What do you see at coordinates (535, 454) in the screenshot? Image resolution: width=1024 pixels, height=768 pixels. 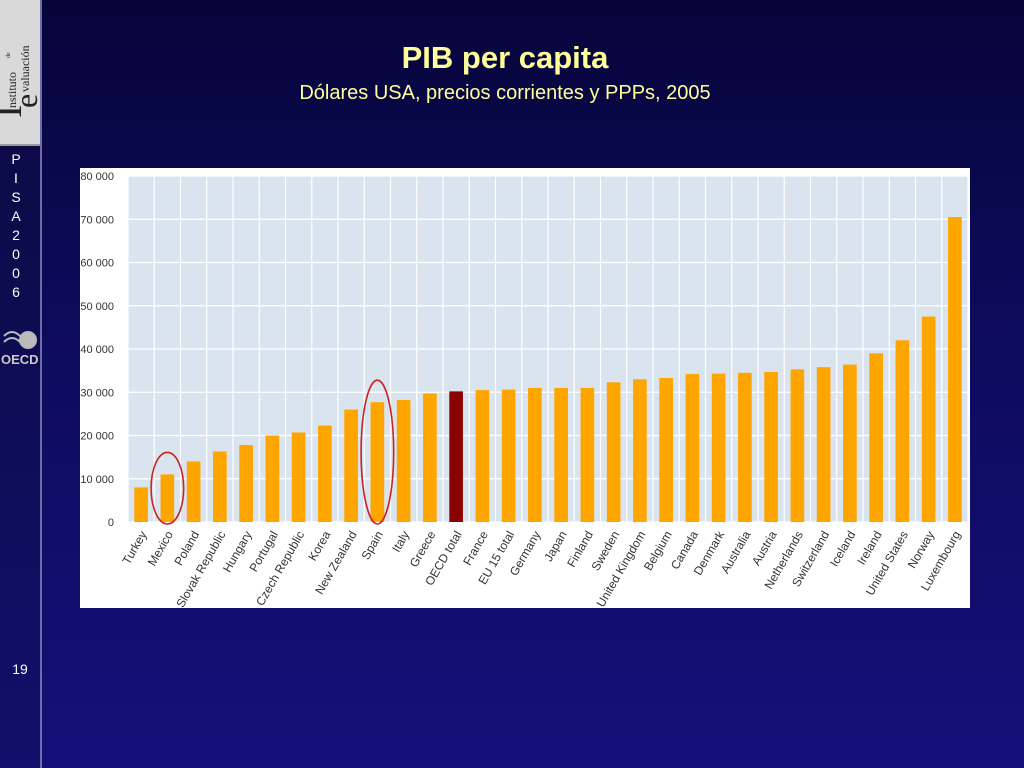 I see `bar-germany` at bounding box center [535, 454].